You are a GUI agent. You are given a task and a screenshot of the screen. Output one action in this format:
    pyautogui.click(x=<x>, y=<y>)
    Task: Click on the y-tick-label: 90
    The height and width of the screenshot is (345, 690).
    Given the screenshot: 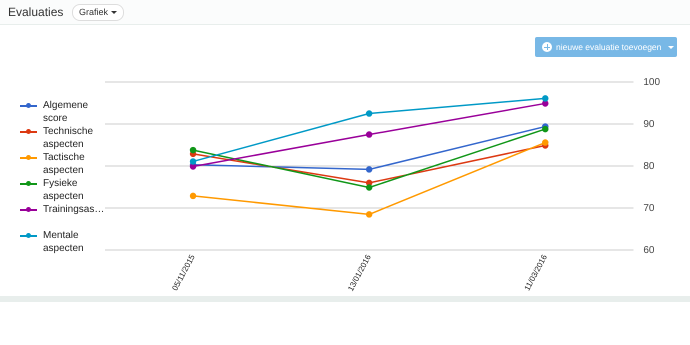 What is the action you would take?
    pyautogui.click(x=649, y=124)
    